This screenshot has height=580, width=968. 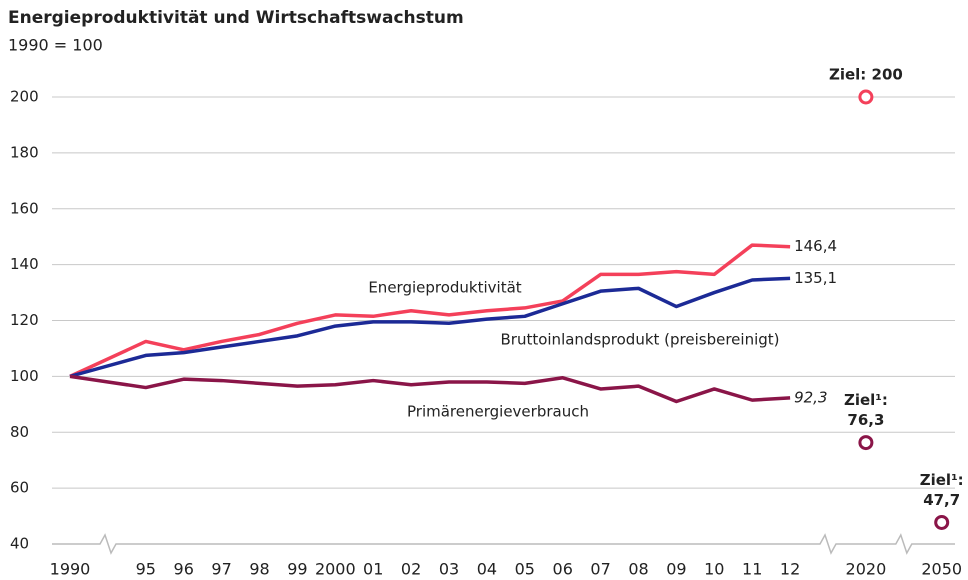 What do you see at coordinates (146, 569) in the screenshot?
I see `x-tick-label: 95` at bounding box center [146, 569].